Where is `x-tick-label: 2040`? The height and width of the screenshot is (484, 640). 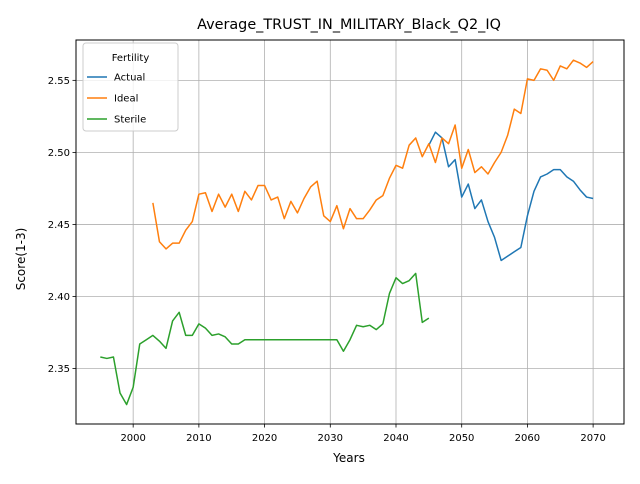
x-tick-label: 2040 is located at coordinates (395, 438).